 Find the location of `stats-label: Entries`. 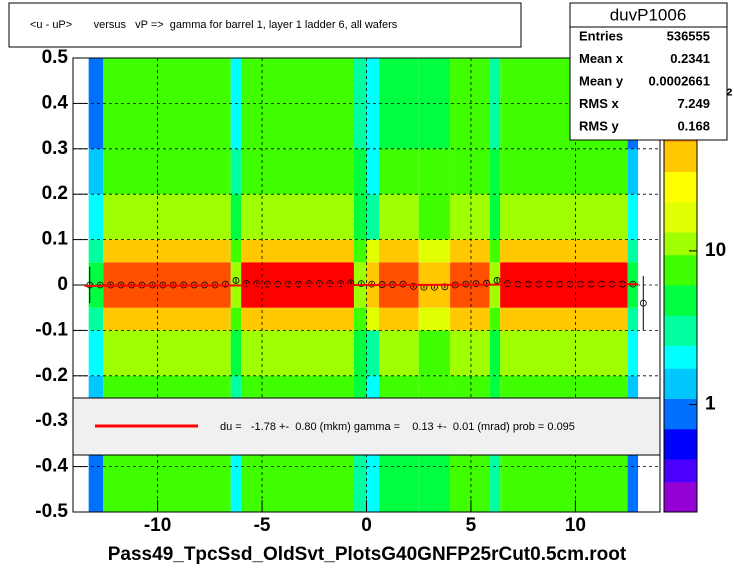

stats-label: Entries is located at coordinates (601, 35).